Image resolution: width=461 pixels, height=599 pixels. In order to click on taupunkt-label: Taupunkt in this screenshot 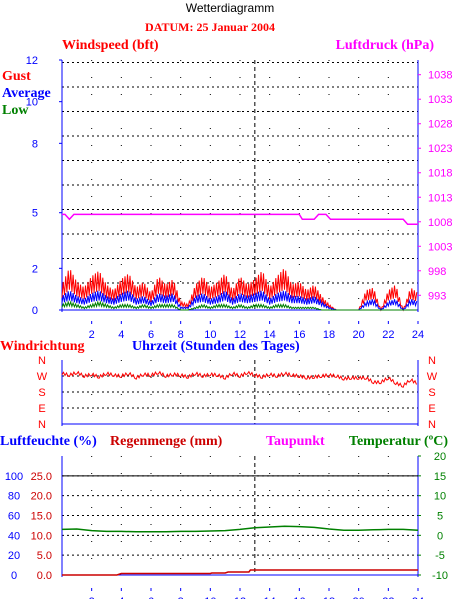, I will do `click(295, 441)`.